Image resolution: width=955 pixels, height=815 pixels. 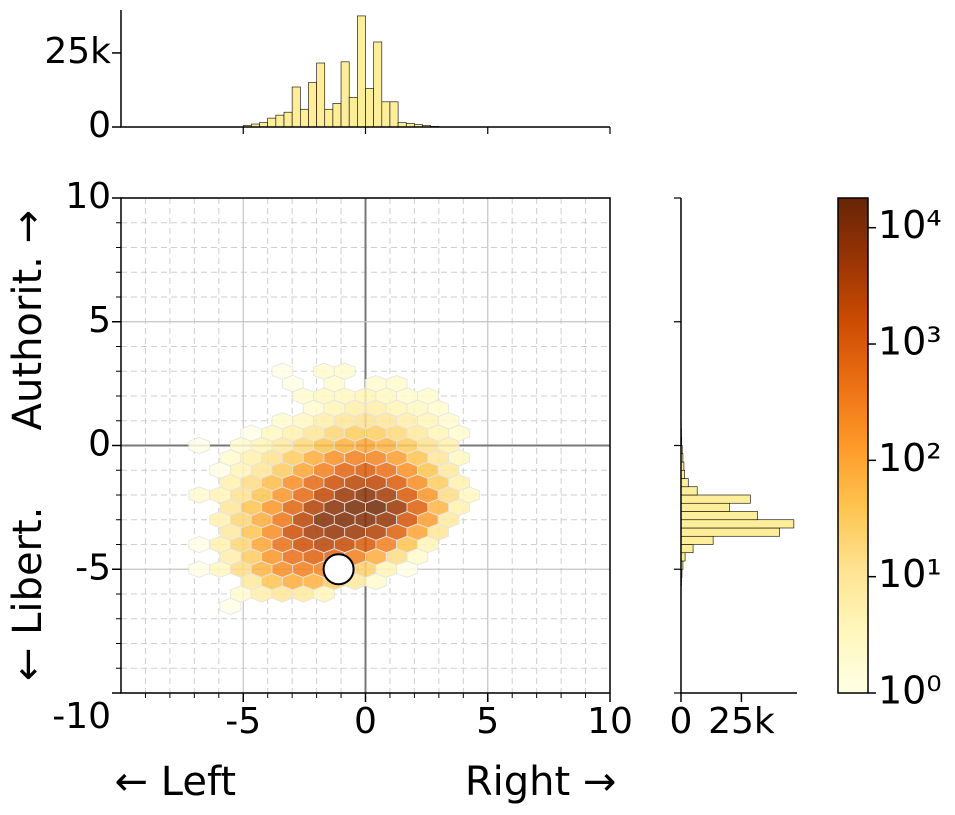 I want to click on x-tick-label: -5, so click(x=243, y=721).